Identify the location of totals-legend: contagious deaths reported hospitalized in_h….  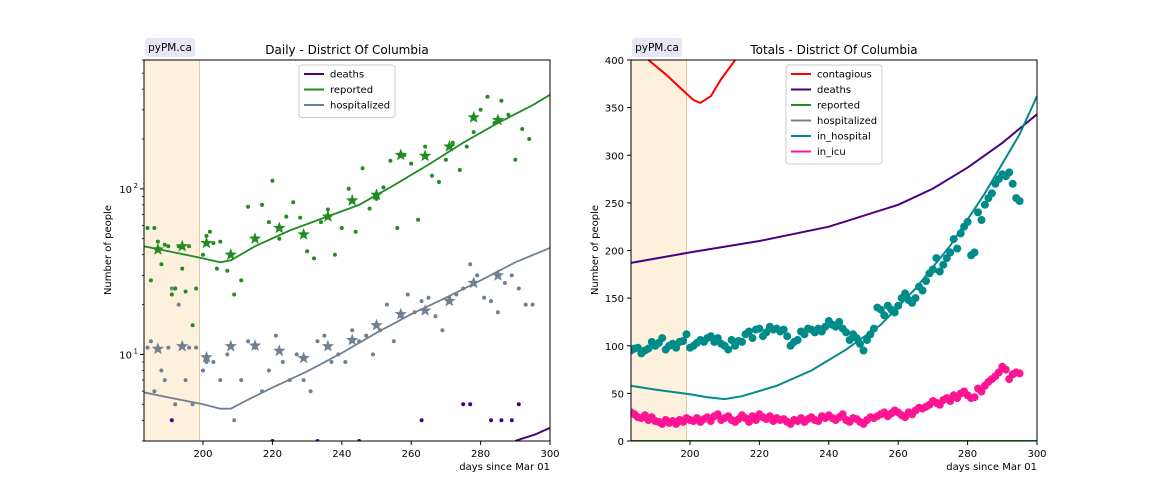
(834, 114).